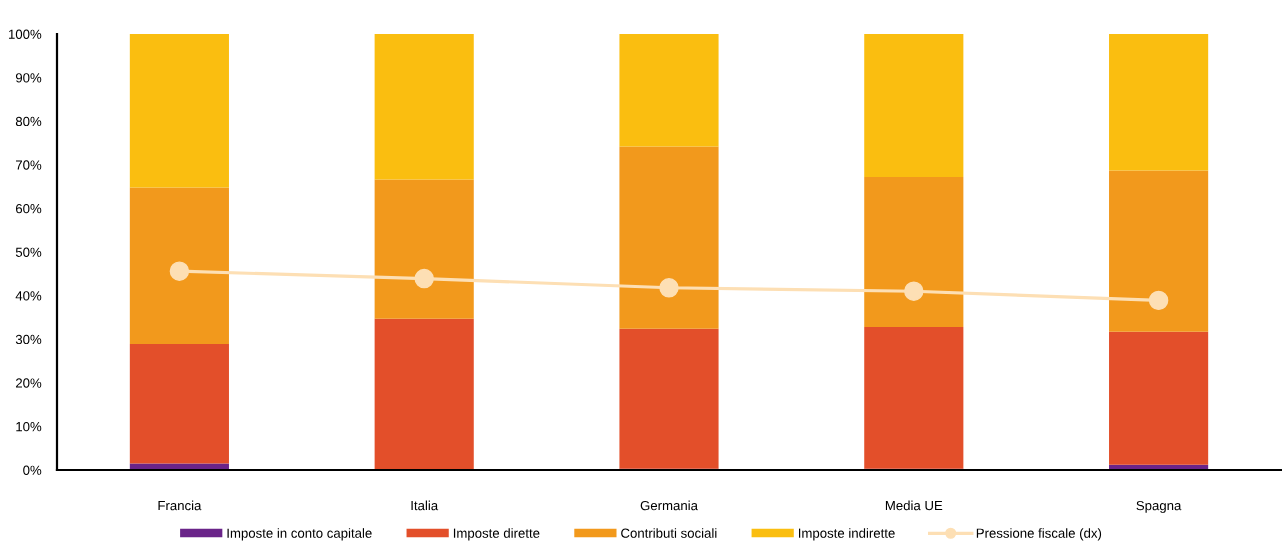 This screenshot has height=551, width=1282. What do you see at coordinates (29, 426) in the screenshot?
I see `y-tick-label: 10%` at bounding box center [29, 426].